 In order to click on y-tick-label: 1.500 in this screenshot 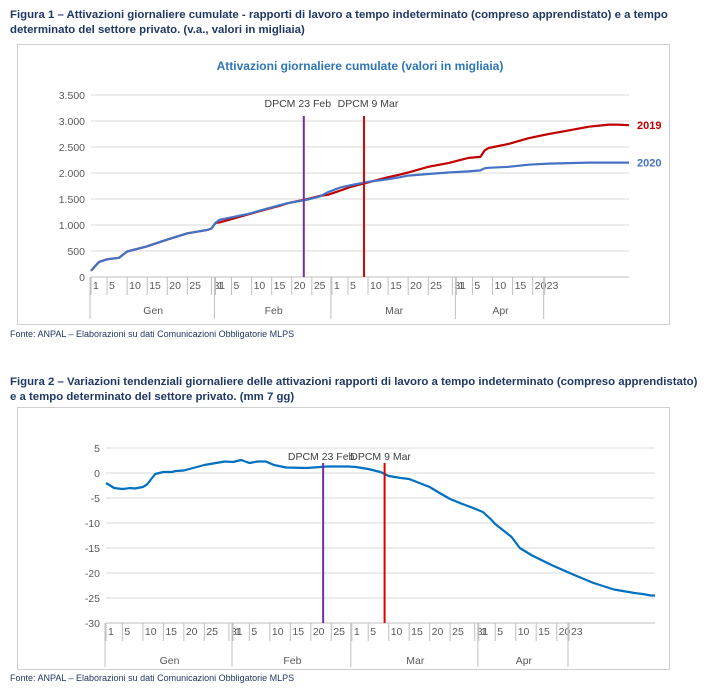, I will do `click(72, 200)`.